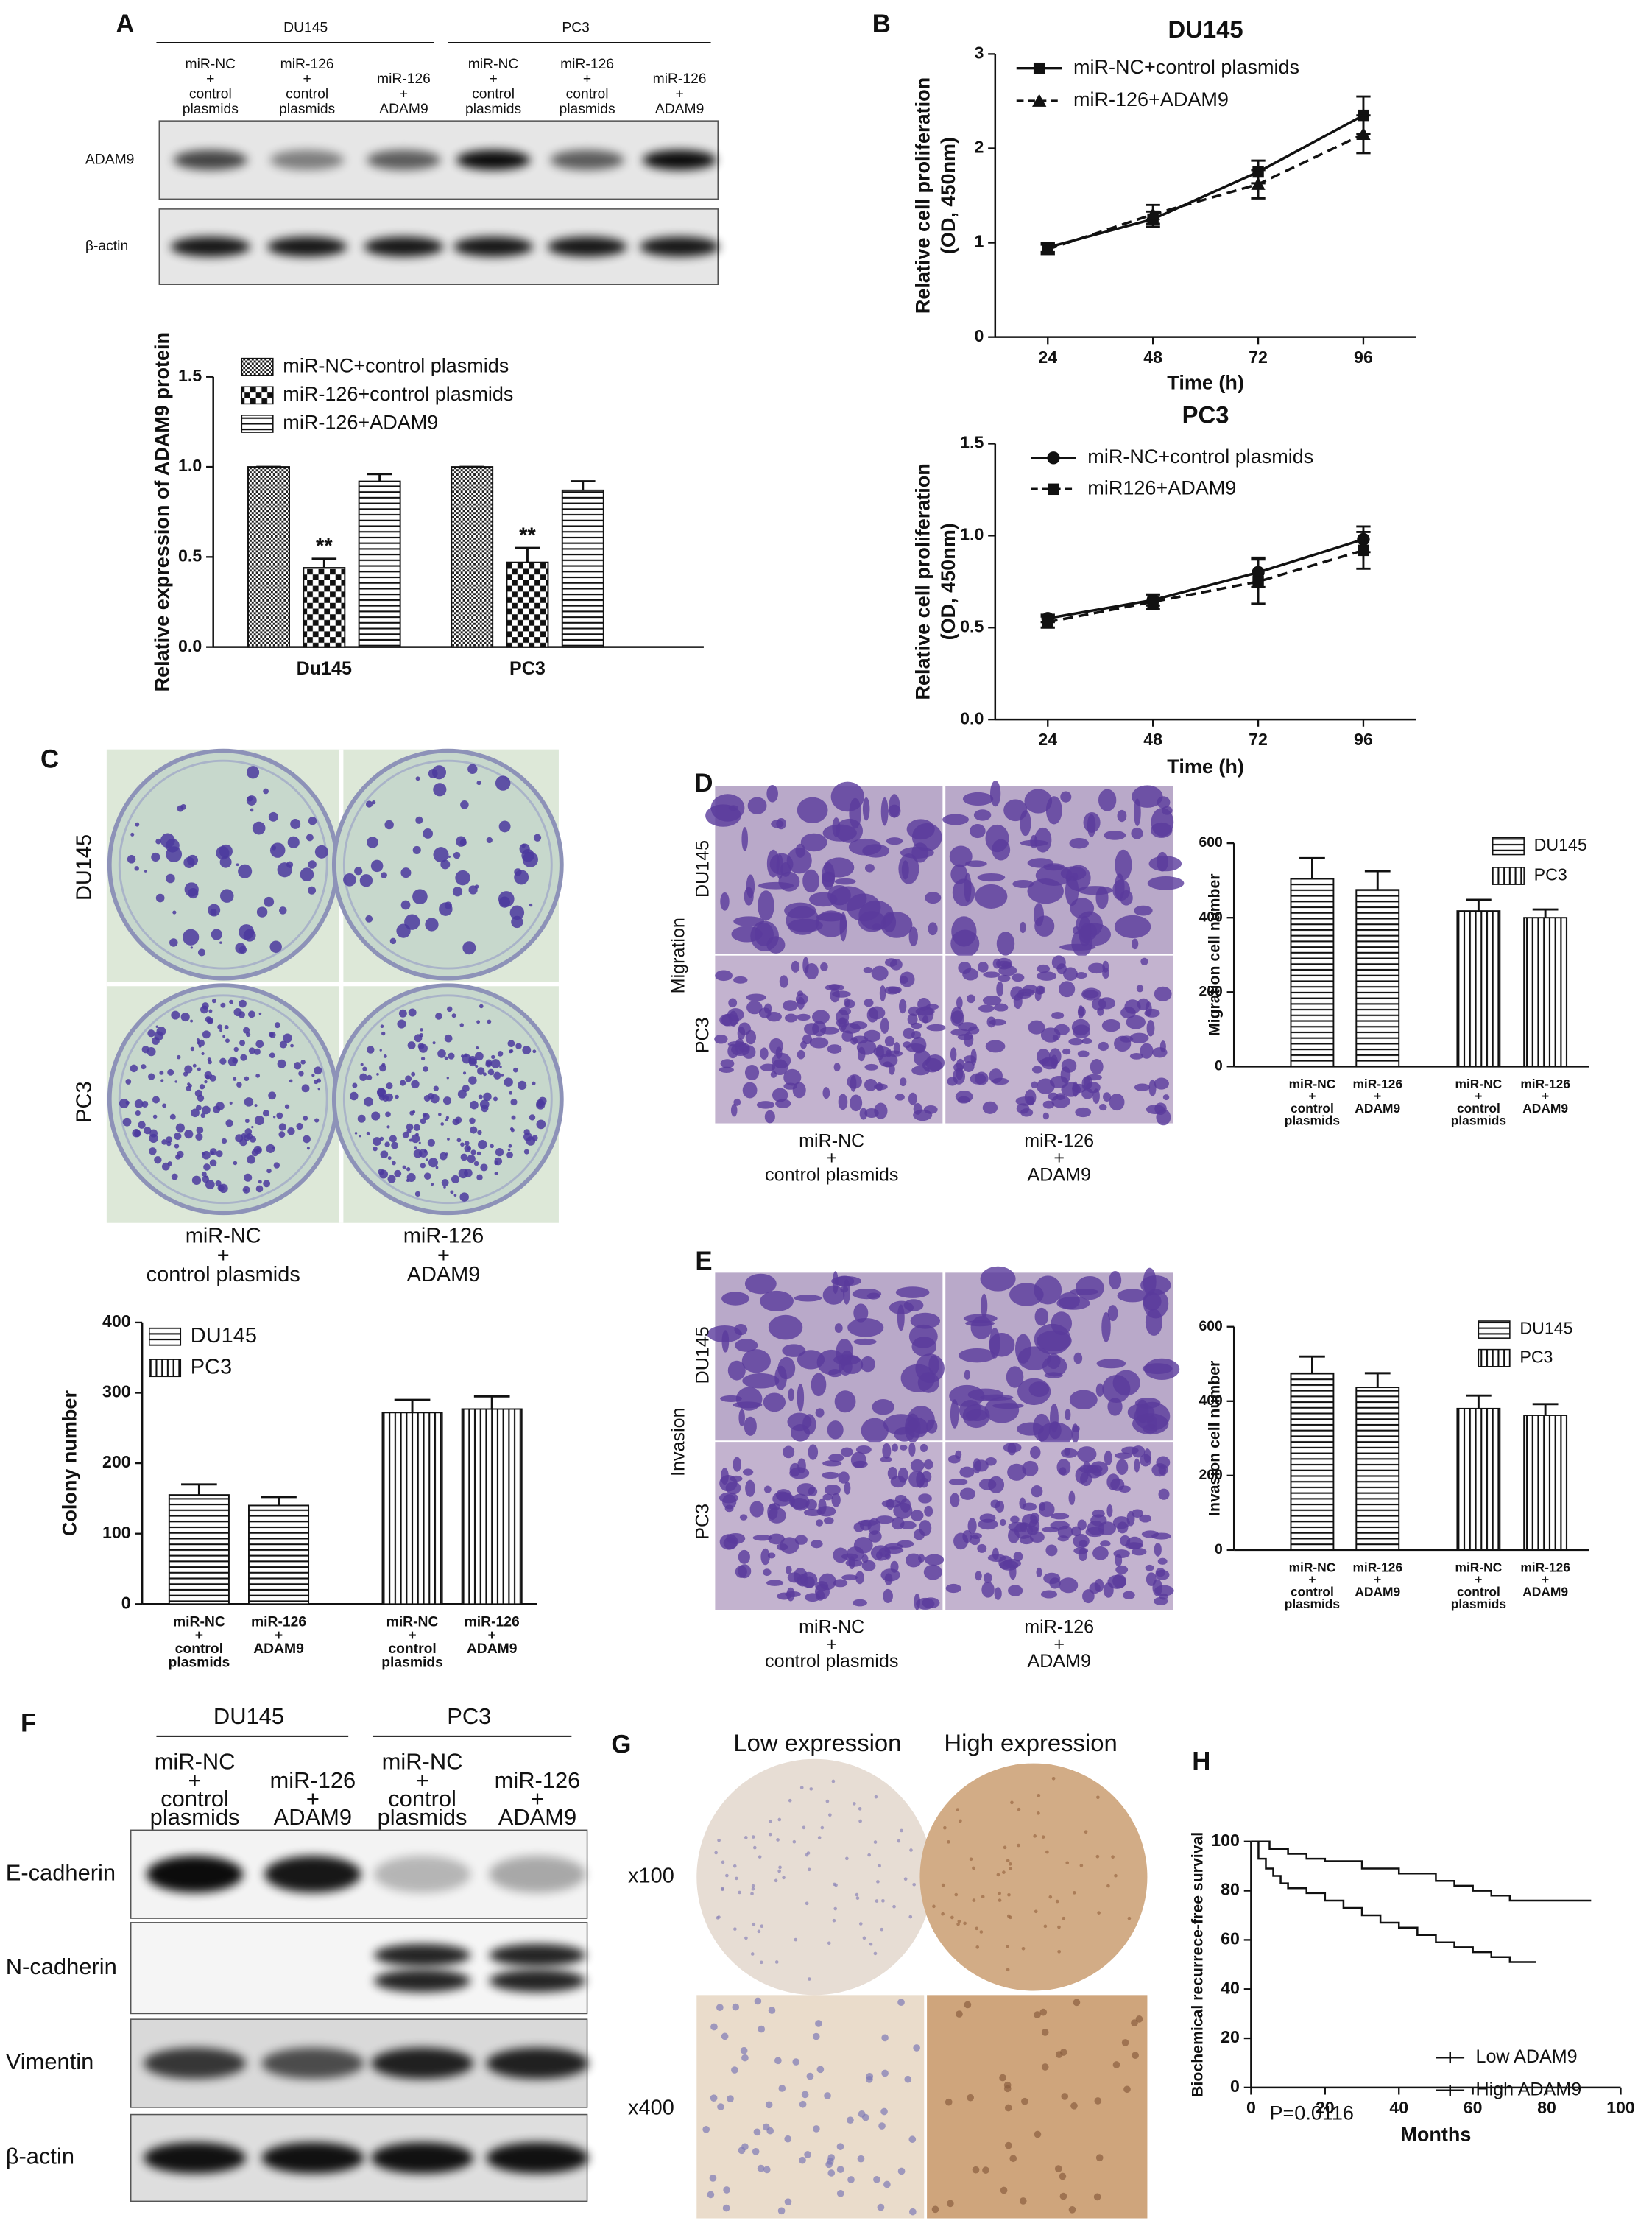 This screenshot has height=2229, width=1652. What do you see at coordinates (1545, 1084) in the screenshot?
I see `x-tick-label: miR-126` at bounding box center [1545, 1084].